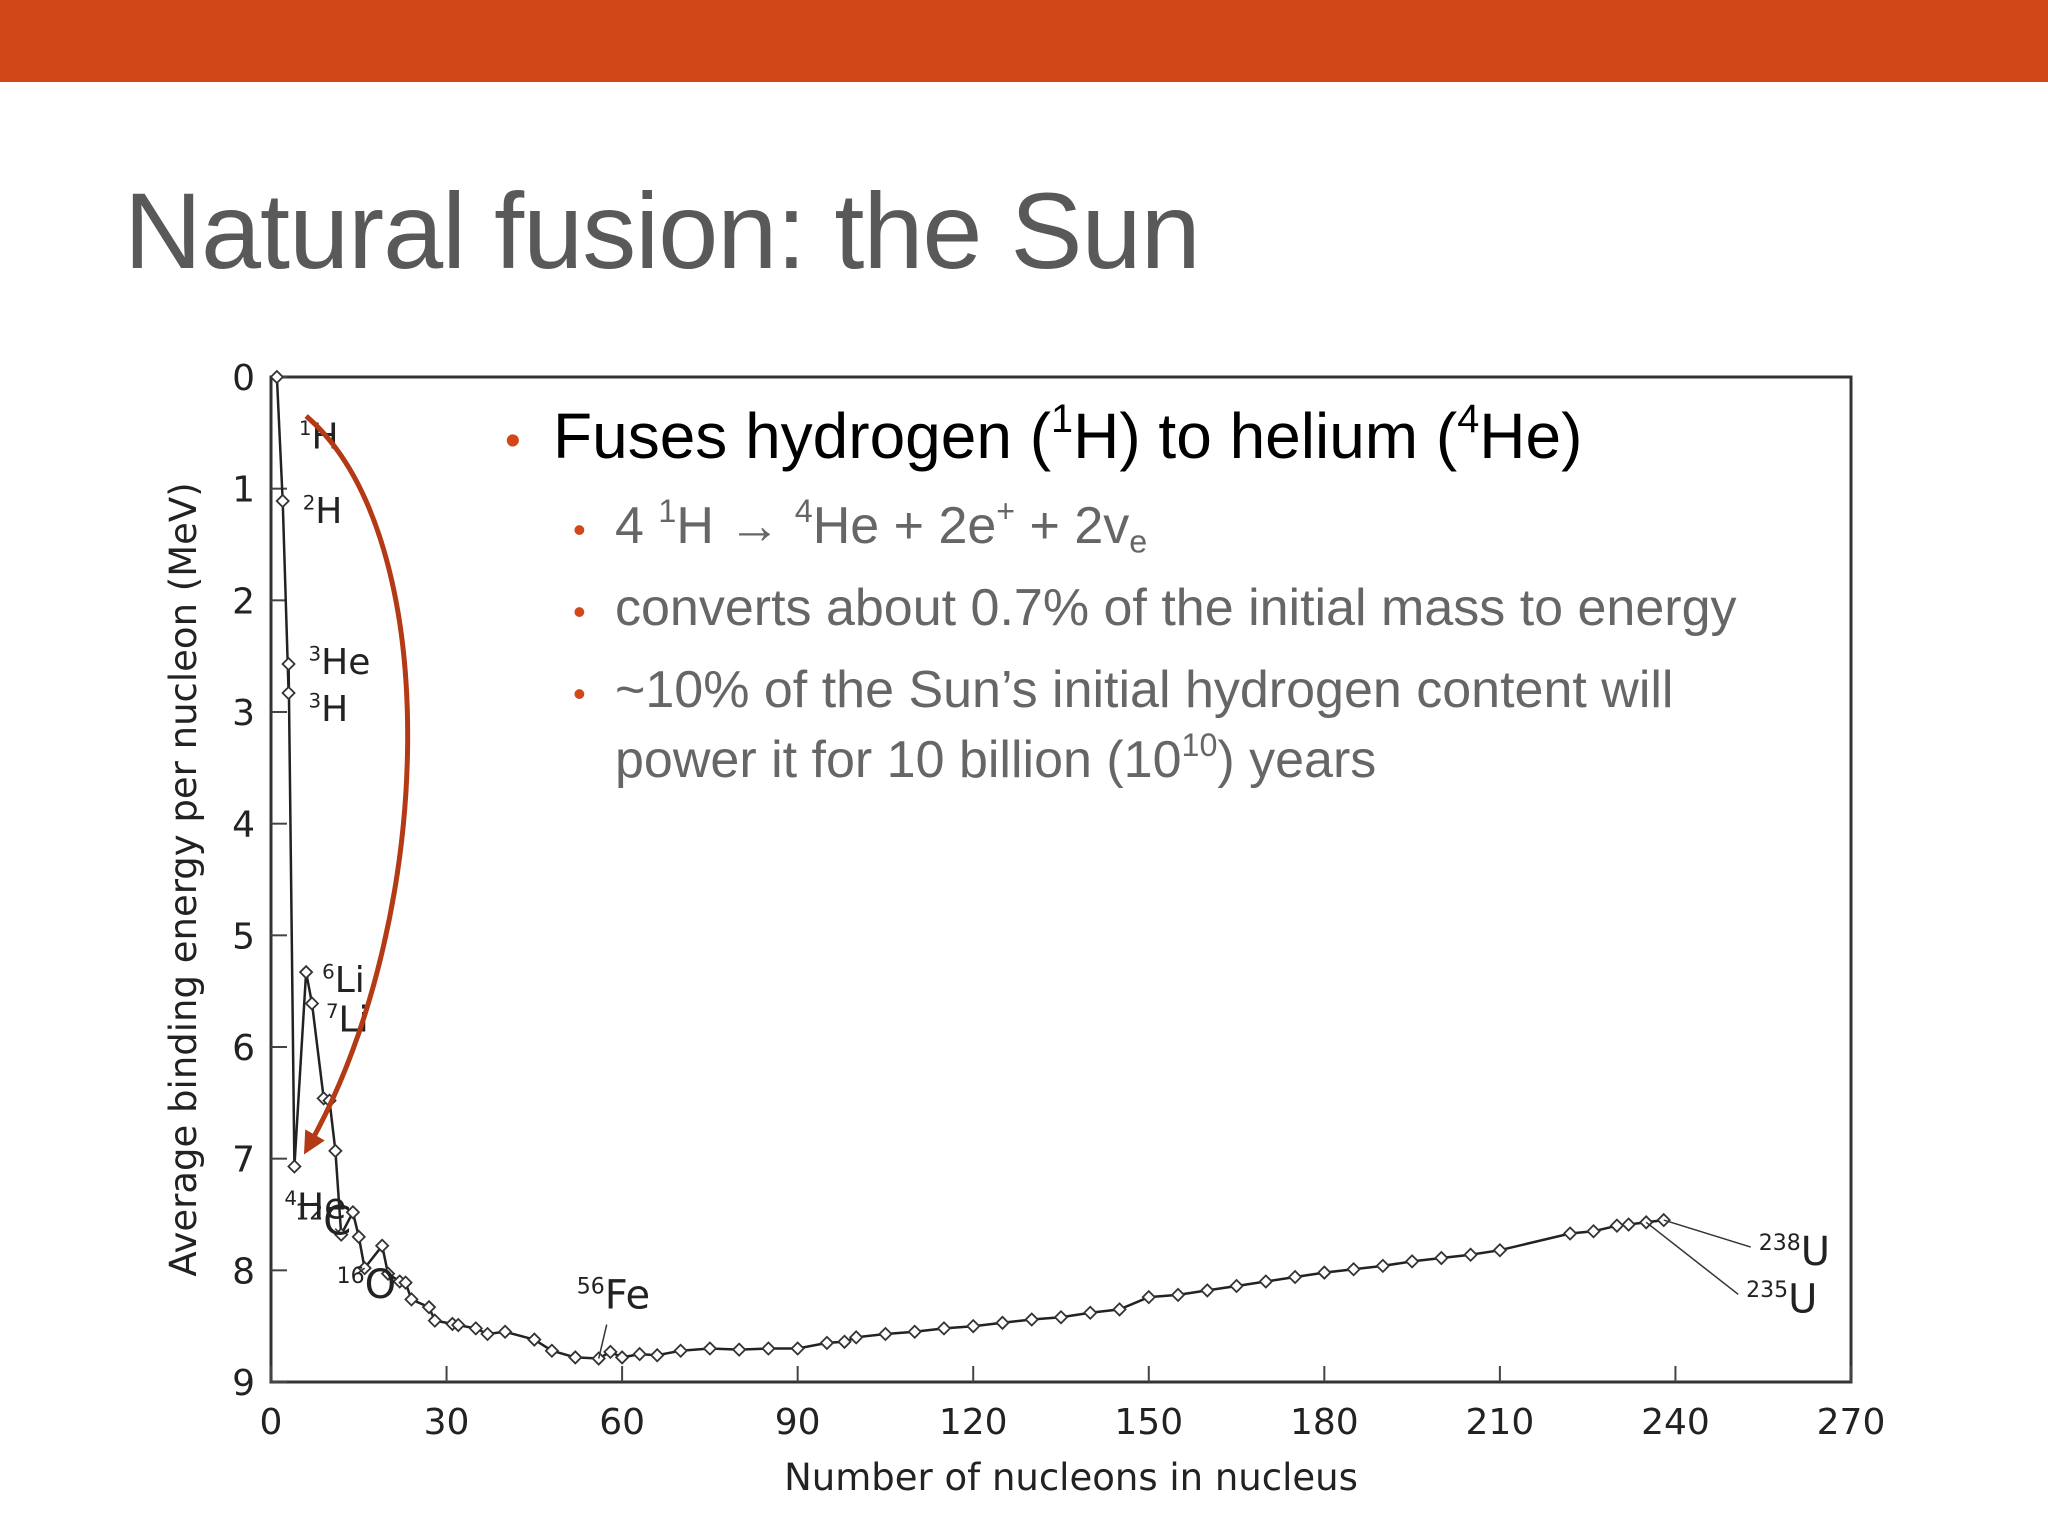  What do you see at coordinates (243, 713) in the screenshot?
I see `y-tick-label: 3` at bounding box center [243, 713].